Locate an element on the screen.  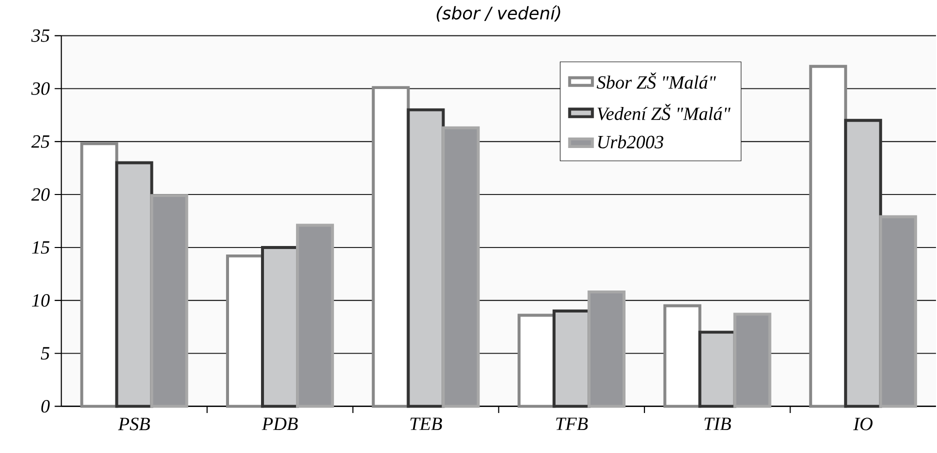
x-tick-label: PSB is located at coordinates (134, 424).